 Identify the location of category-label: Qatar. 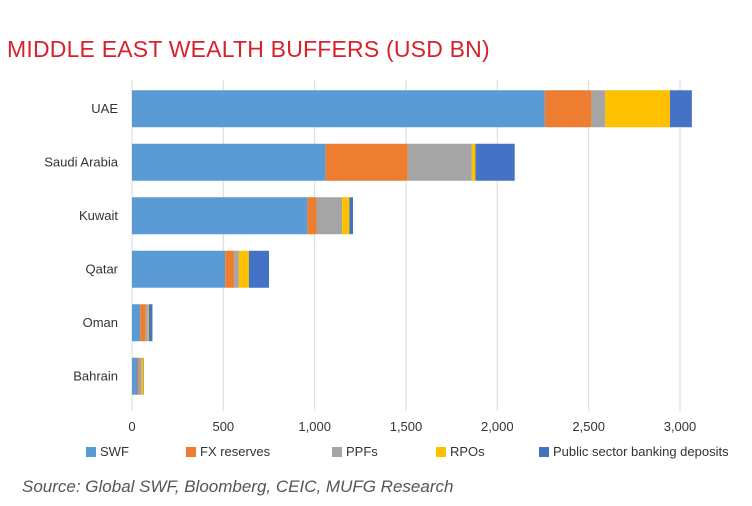
(101, 268).